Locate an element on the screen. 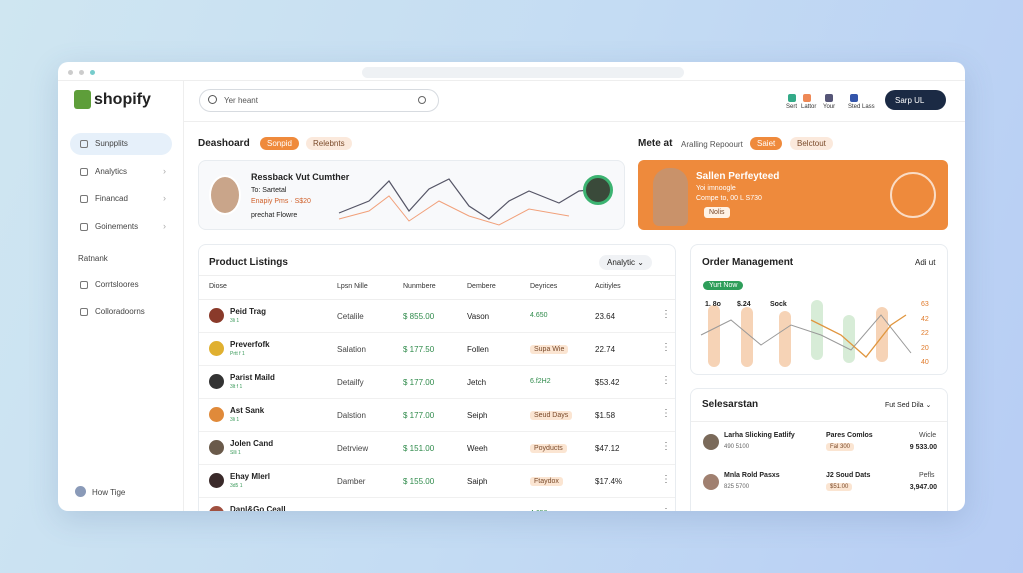 The image size is (1023, 573). product-sub: Fal 300 is located at coordinates (840, 447).